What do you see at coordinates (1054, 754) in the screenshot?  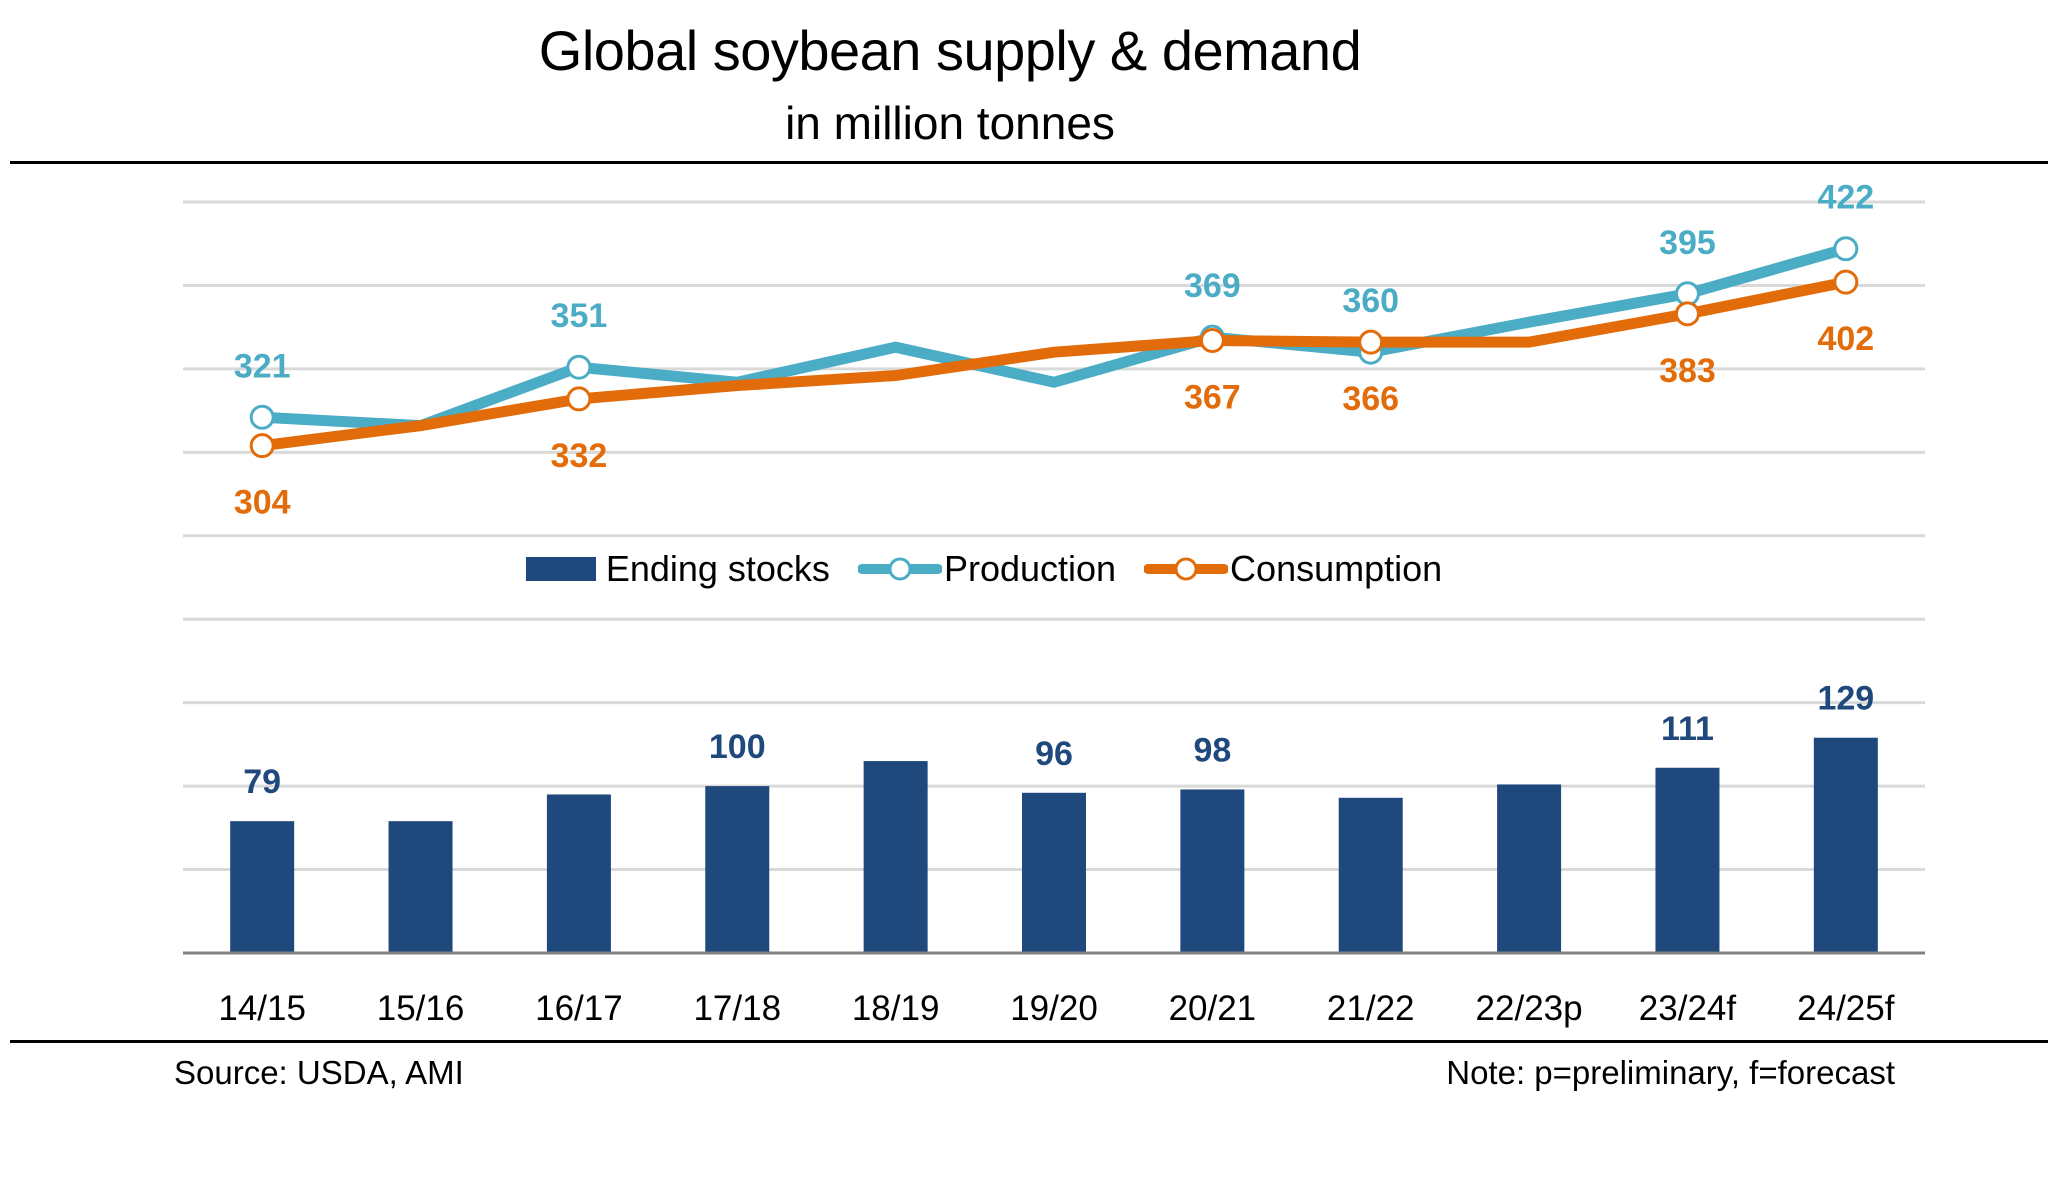 I see `bar-data-label: 96` at bounding box center [1054, 754].